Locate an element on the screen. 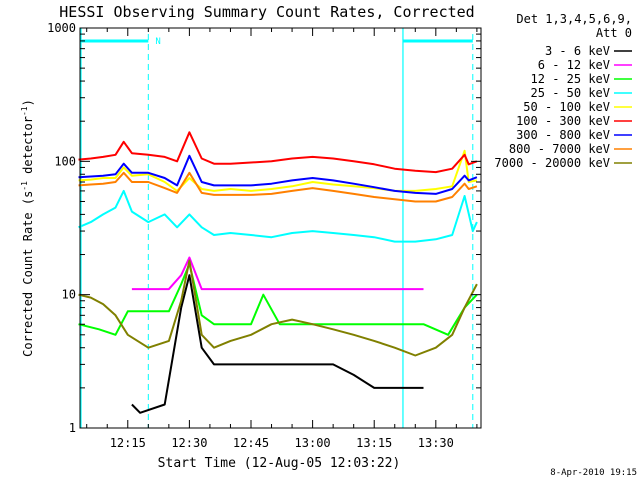  legend-label-4: 25 - 50 keV is located at coordinates (570, 93).